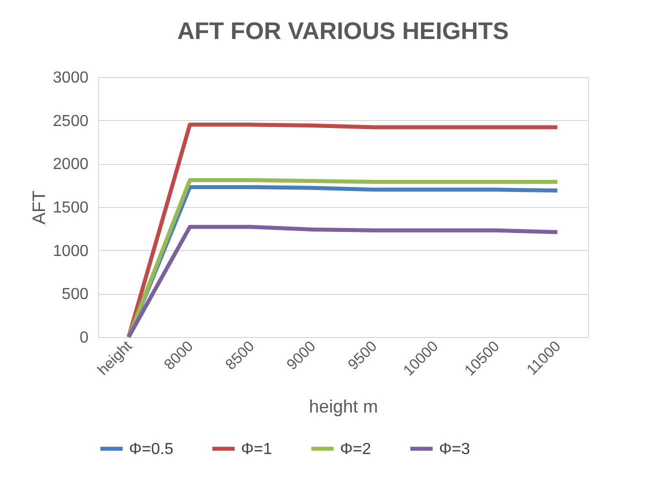  I want to click on legend-label: Φ=2, so click(356, 449).